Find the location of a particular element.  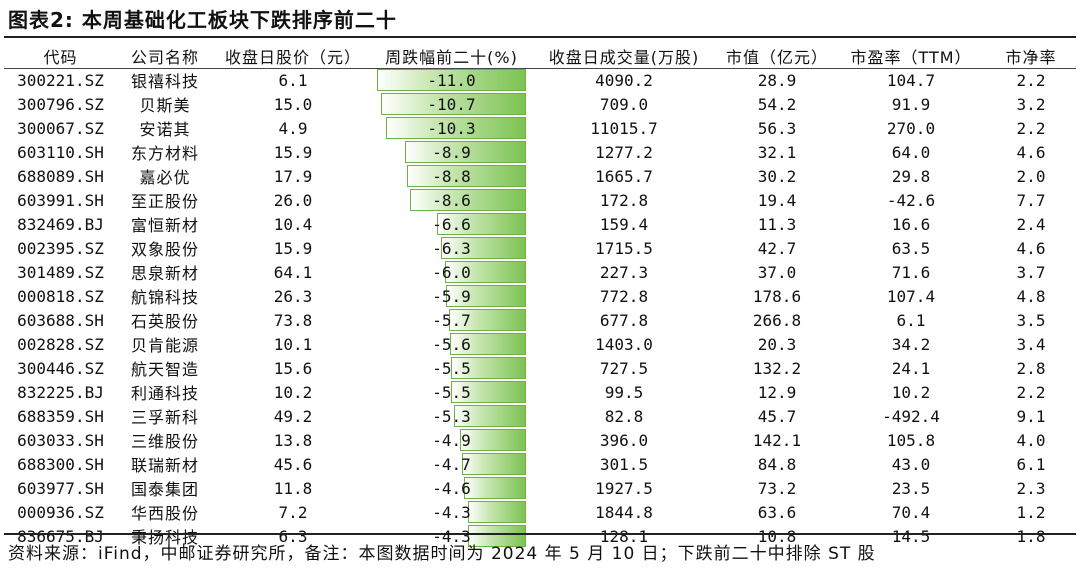

header-pe-ttm: 市盈率（TTM） is located at coordinates (911, 57).